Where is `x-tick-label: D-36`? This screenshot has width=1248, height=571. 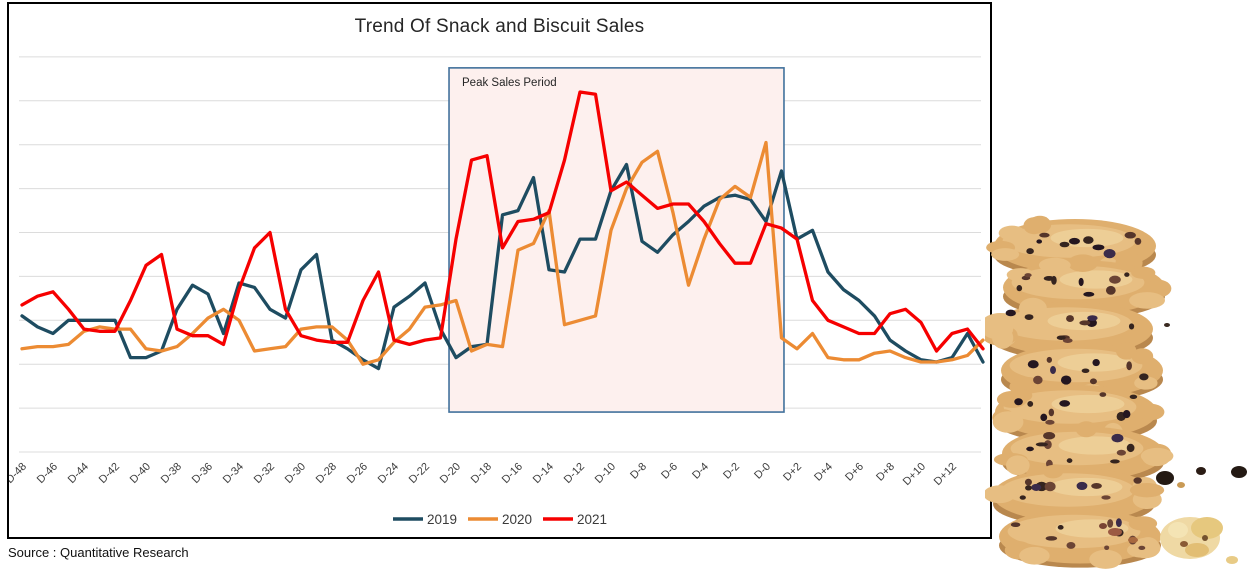 x-tick-label: D-36 is located at coordinates (202, 473).